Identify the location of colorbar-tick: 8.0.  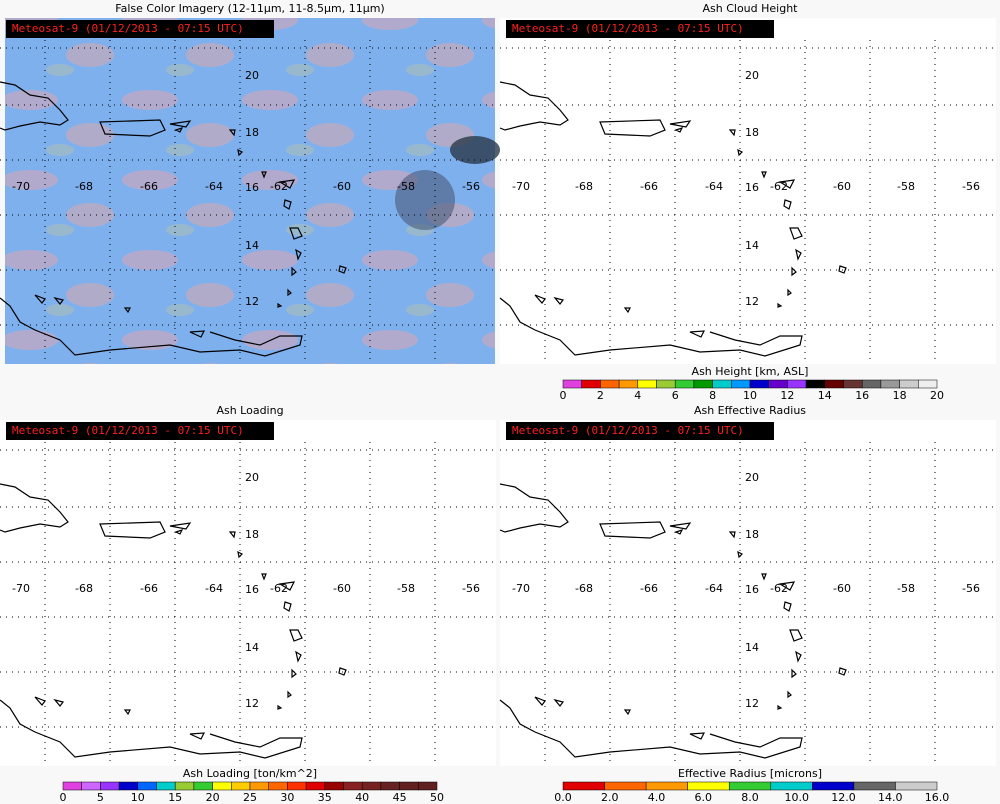
(750, 797).